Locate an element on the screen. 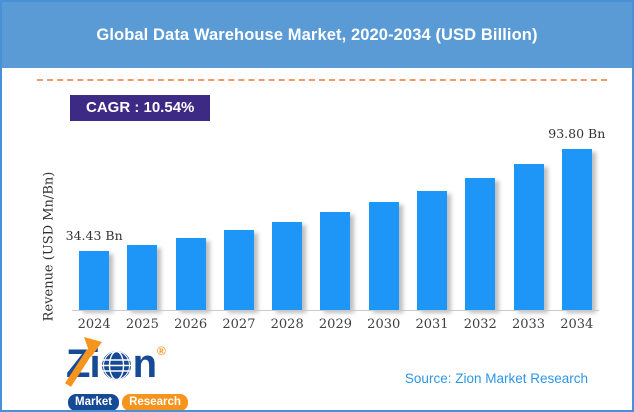 This screenshot has width=634, height=412. bar-2026 is located at coordinates (190, 274).